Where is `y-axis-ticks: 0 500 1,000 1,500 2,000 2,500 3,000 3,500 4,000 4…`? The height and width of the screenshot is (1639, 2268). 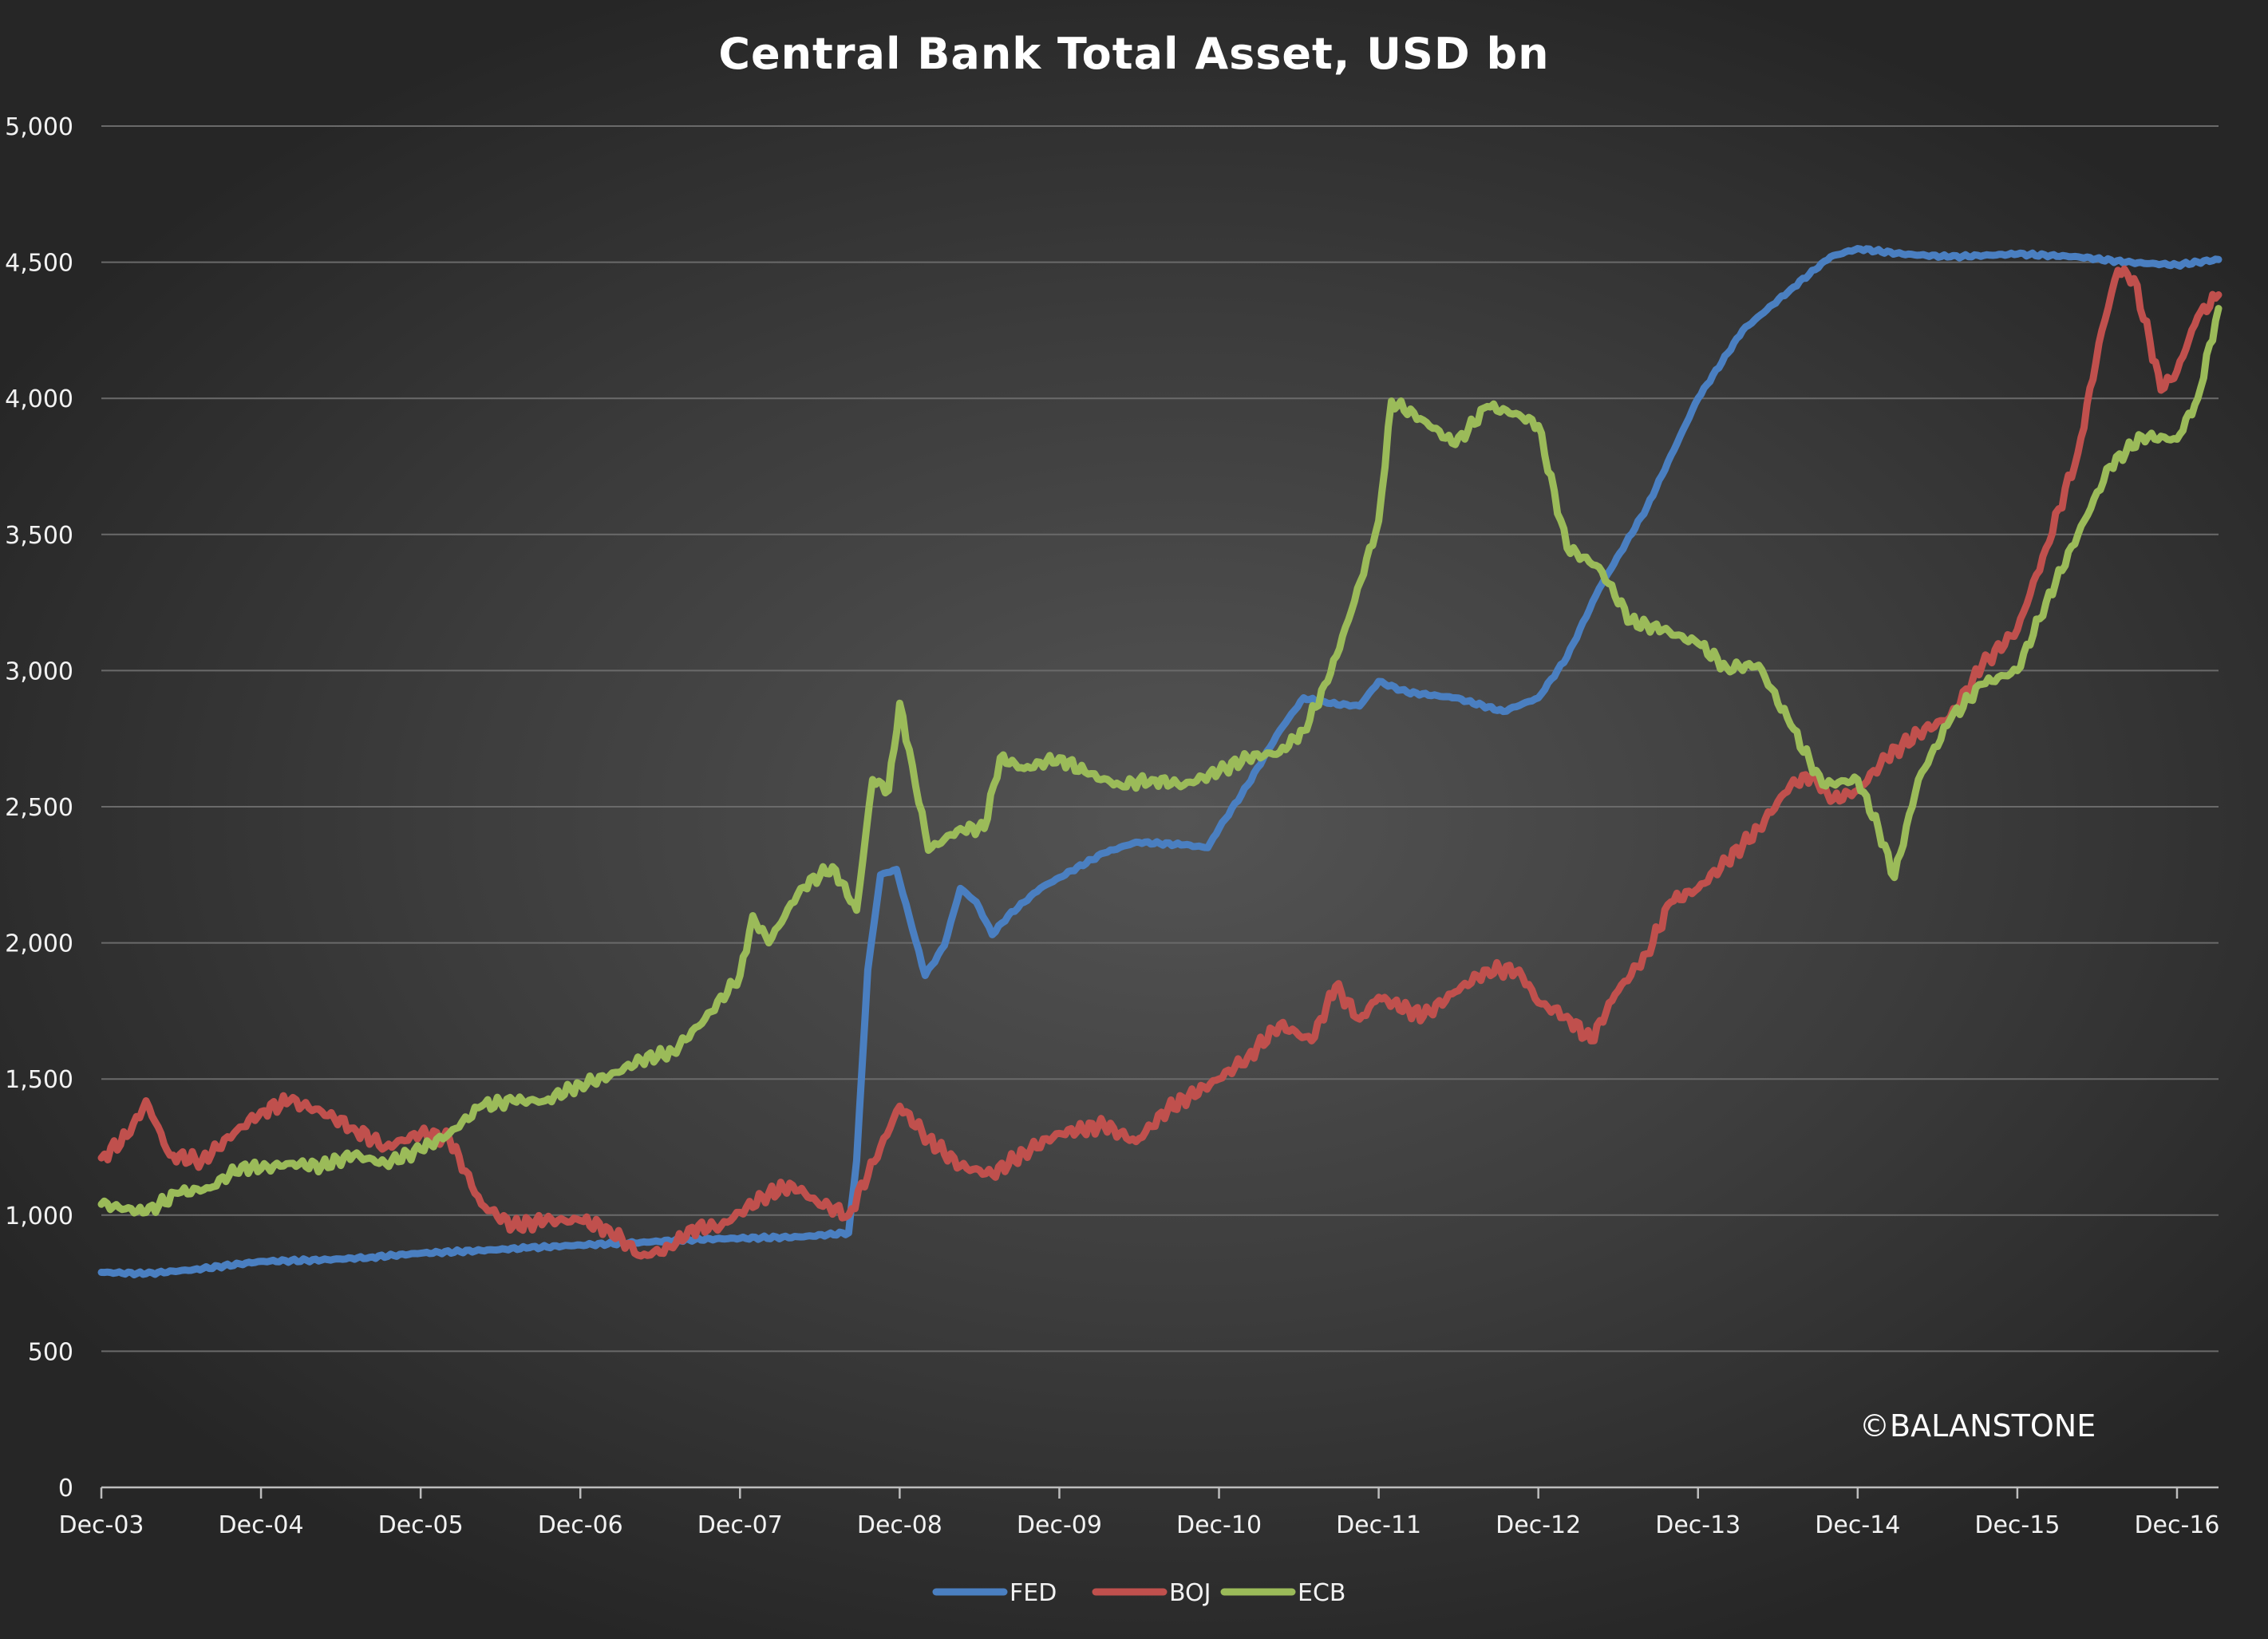 y-axis-ticks: 0 500 1,000 1,500 2,000 2,500 3,000 3,500 4,000 4… is located at coordinates (39, 808).